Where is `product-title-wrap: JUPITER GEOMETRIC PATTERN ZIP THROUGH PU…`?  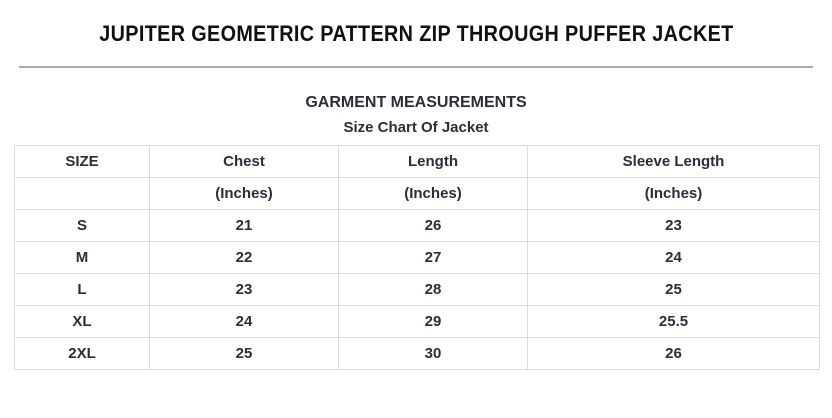 product-title-wrap: JUPITER GEOMETRIC PATTERN ZIP THROUGH PU… is located at coordinates (416, 23).